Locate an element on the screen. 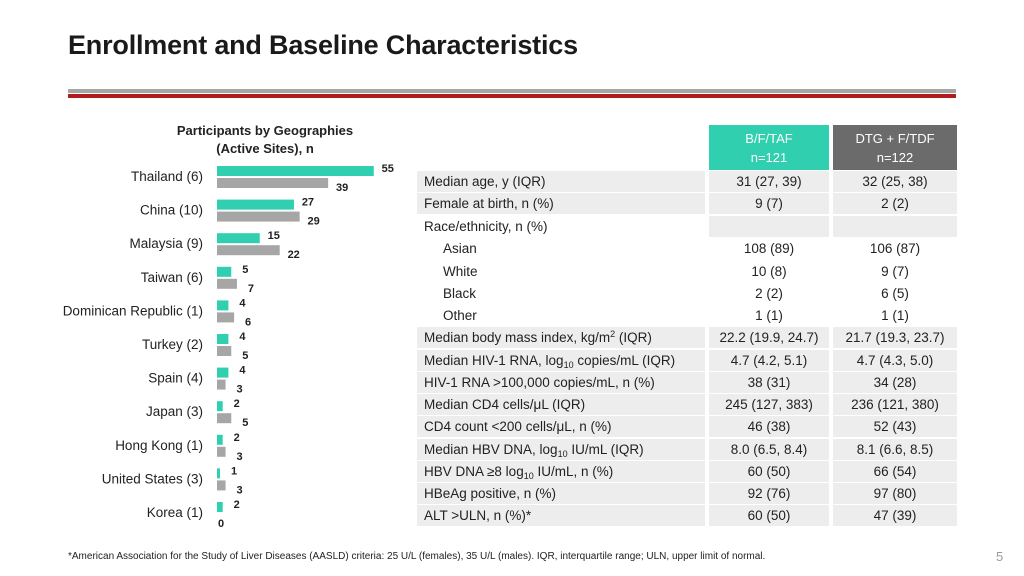 The width and height of the screenshot is (1024, 576). row-label-text: Median HBV DNA, log is located at coordinates (491, 449).